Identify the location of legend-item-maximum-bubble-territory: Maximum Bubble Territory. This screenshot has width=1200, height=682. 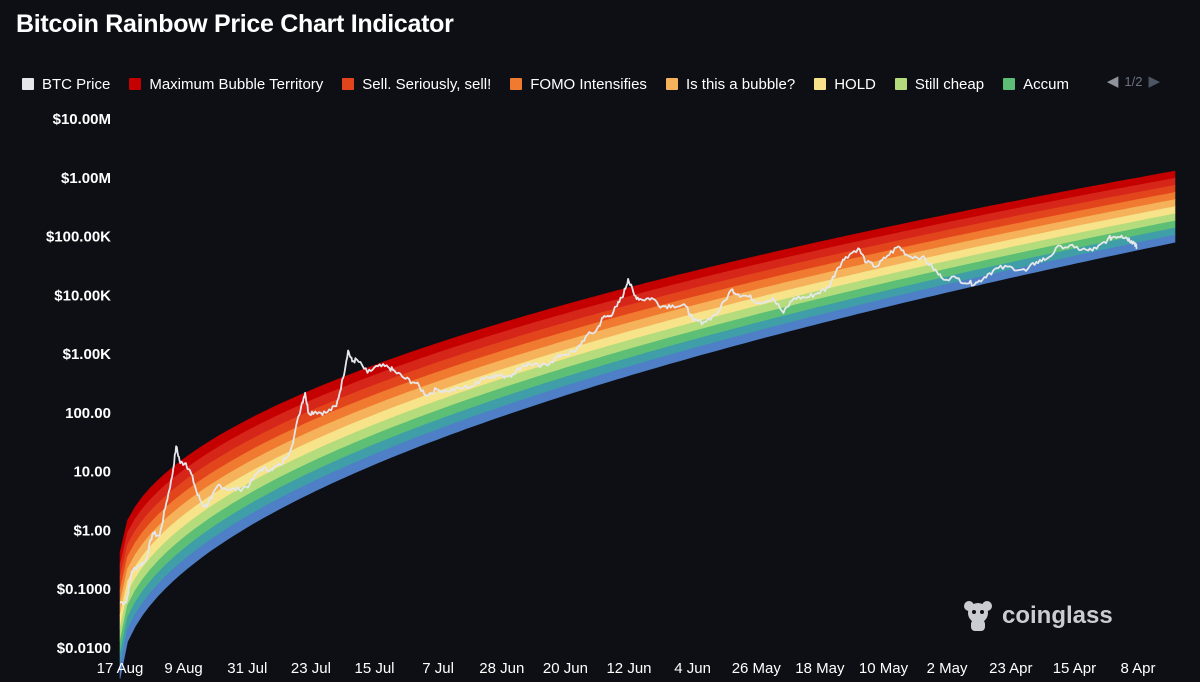
(226, 84).